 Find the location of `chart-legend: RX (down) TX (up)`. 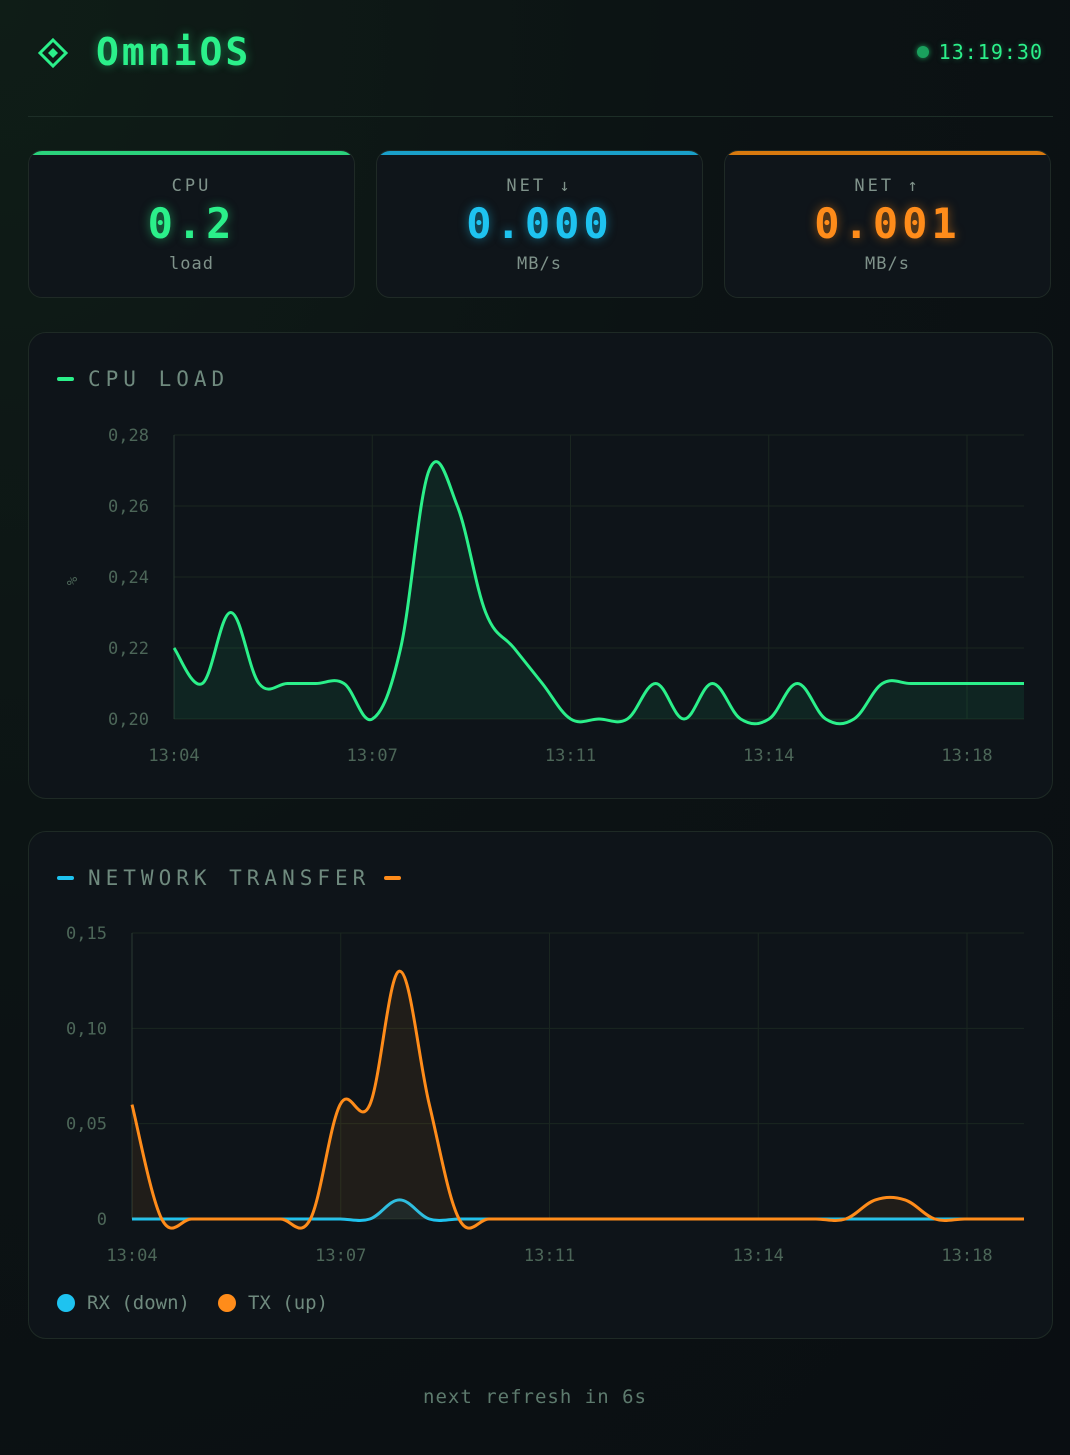

chart-legend: RX (down) TX (up) is located at coordinates (206, 1303).